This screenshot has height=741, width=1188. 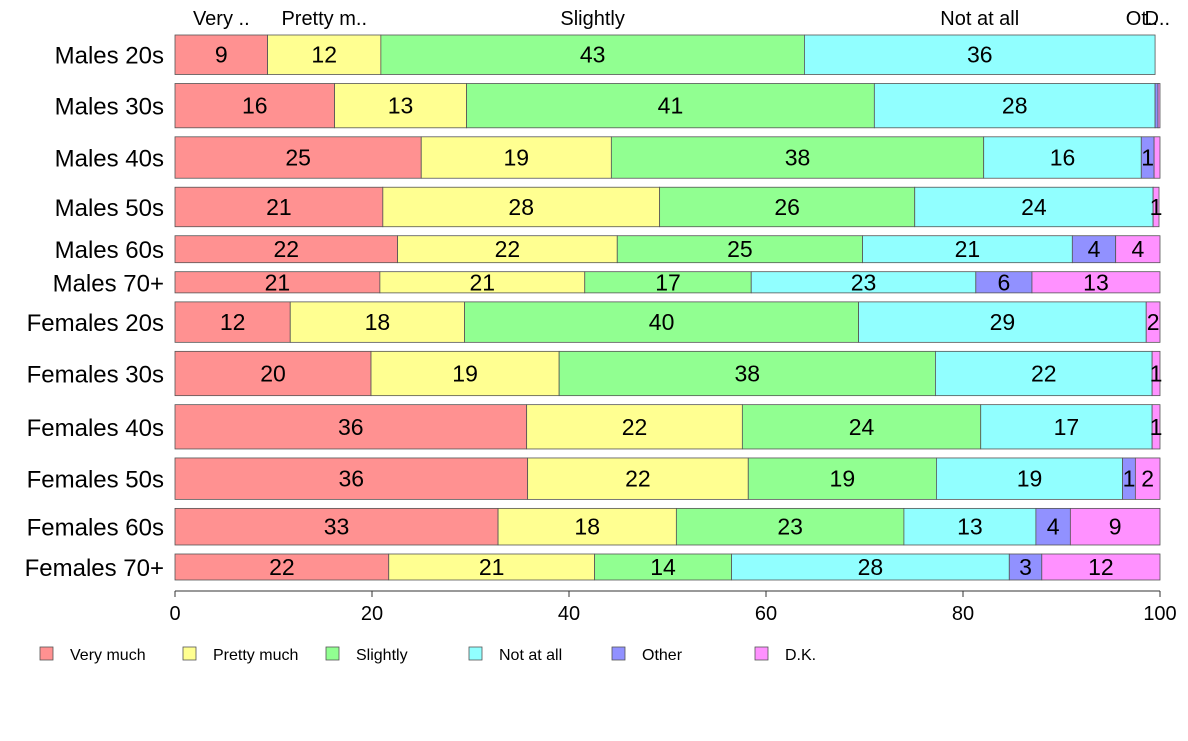 I want to click on data-label: 41, so click(x=671, y=106).